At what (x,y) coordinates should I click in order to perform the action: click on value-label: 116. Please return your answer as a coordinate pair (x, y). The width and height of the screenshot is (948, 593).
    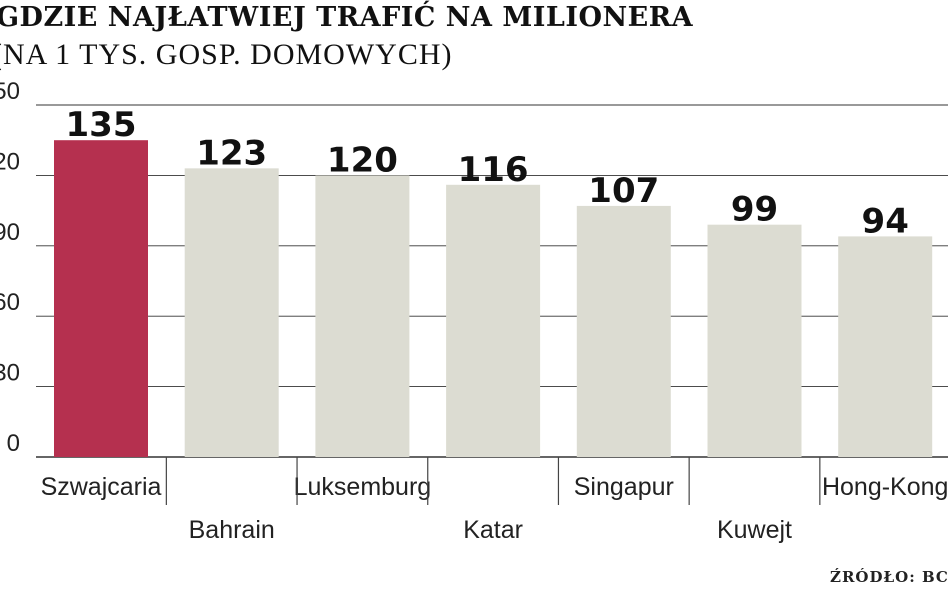
    Looking at the image, I should click on (493, 170).